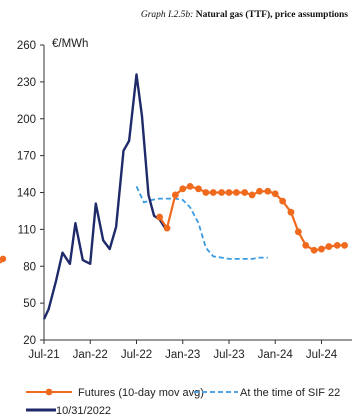 The width and height of the screenshot is (352, 420). What do you see at coordinates (136, 355) in the screenshot?
I see `x-tick-label: Jul-22` at bounding box center [136, 355].